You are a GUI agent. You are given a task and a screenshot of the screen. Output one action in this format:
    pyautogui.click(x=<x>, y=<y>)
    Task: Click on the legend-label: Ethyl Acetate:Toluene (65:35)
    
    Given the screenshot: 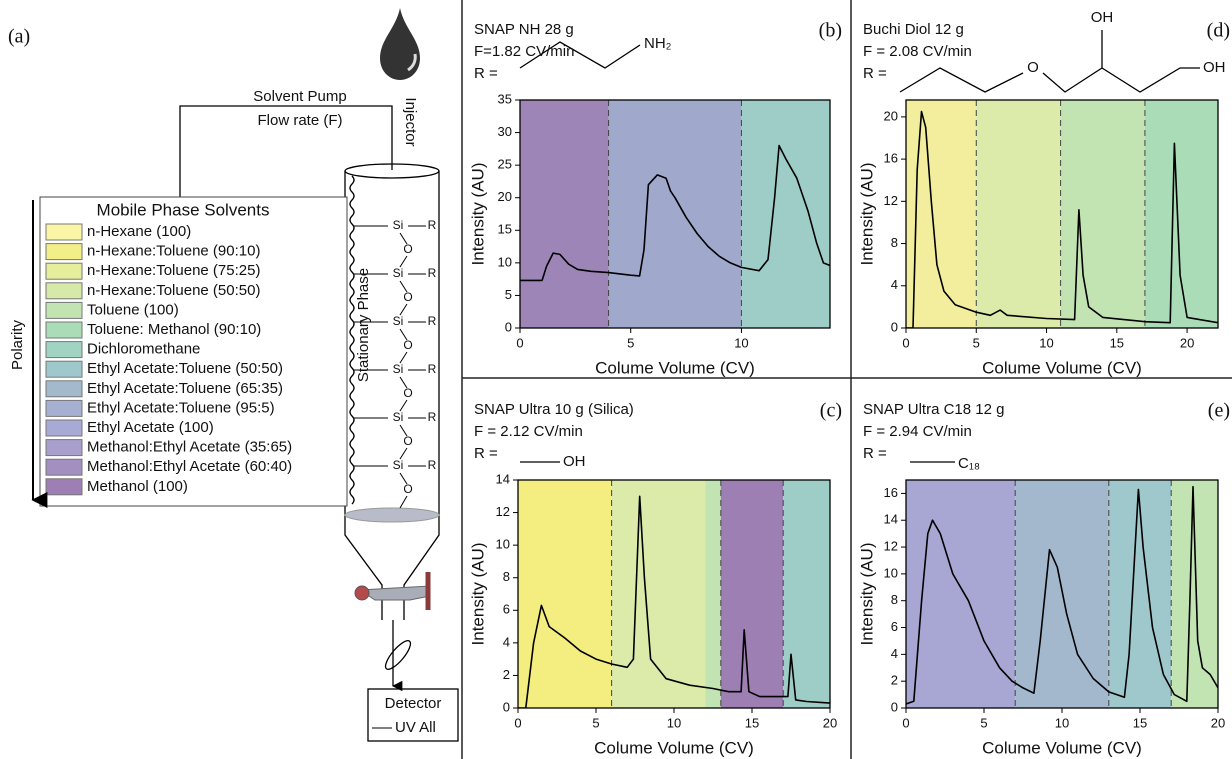 What is the action you would take?
    pyautogui.click(x=185, y=388)
    